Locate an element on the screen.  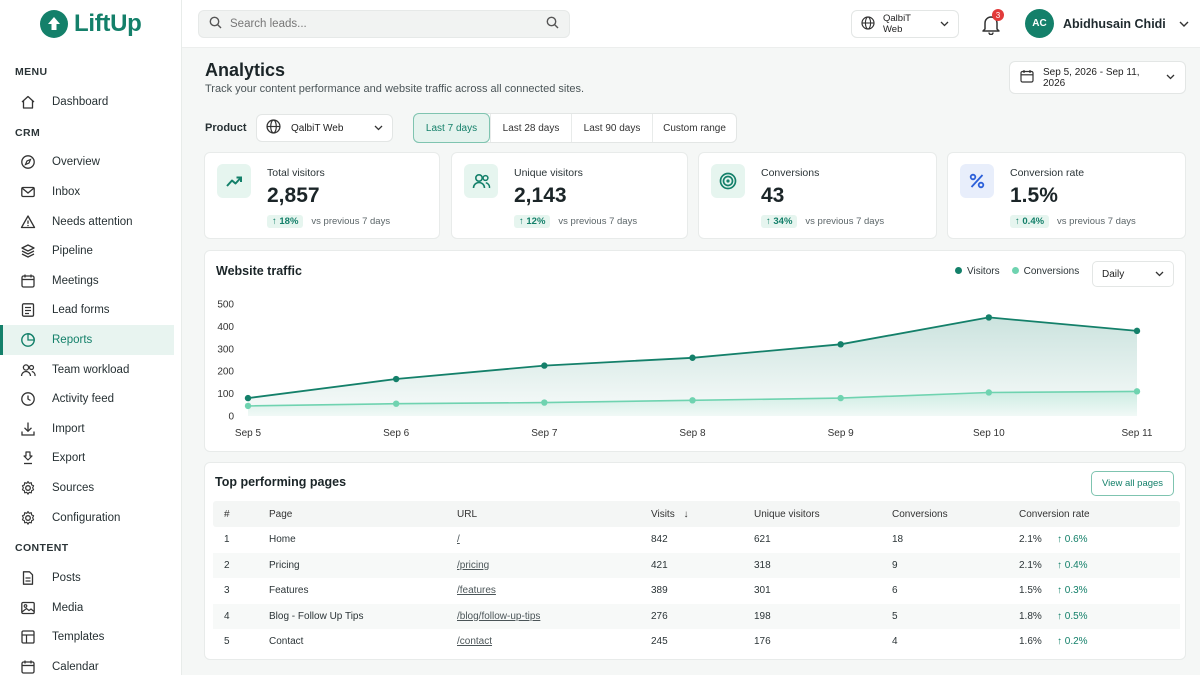
logo: LiftUp is located at coordinates (90, 24).